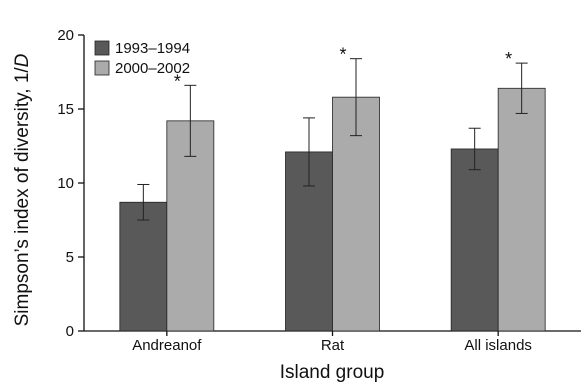 The width and height of the screenshot is (584, 385). Describe the element at coordinates (65, 35) in the screenshot. I see `y-tick-label: 20` at that location.